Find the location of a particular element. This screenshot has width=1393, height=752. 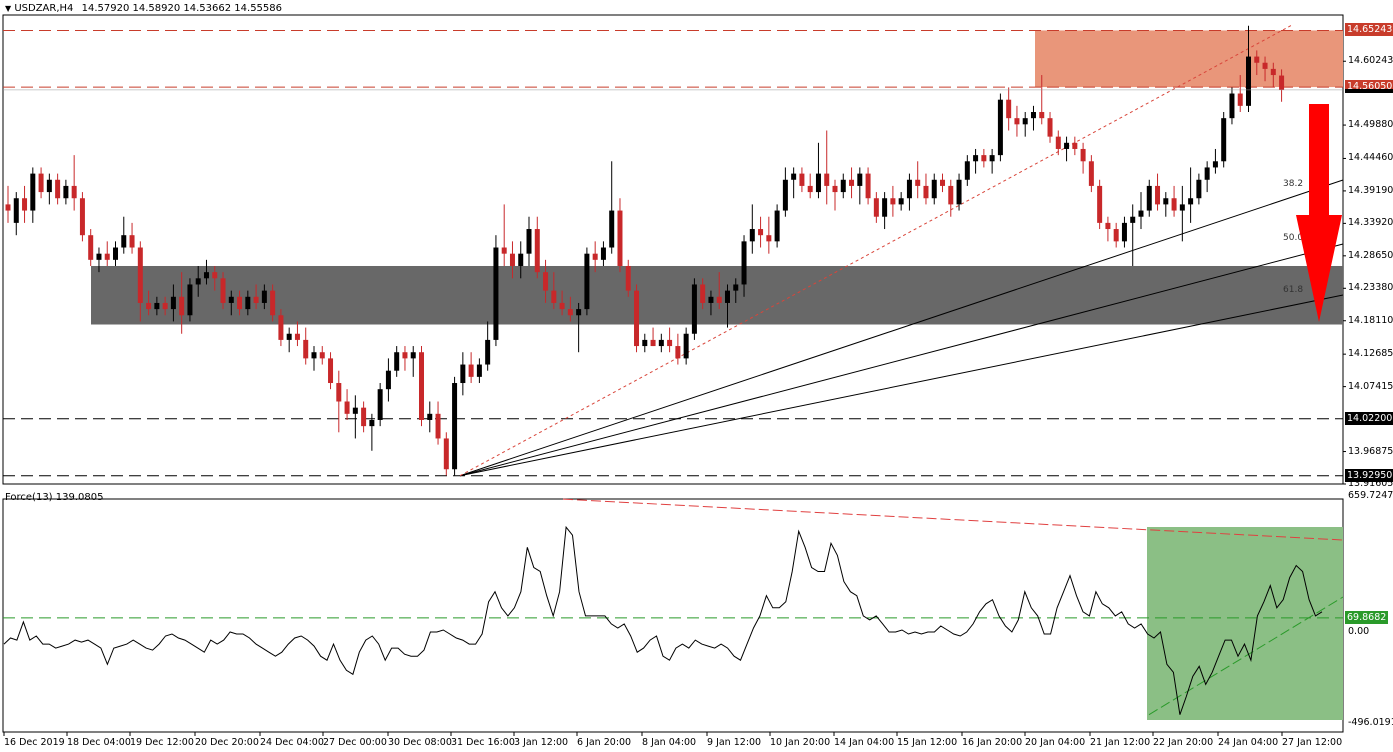

time-tick-label: 15 Jan 12:00 is located at coordinates (927, 742).